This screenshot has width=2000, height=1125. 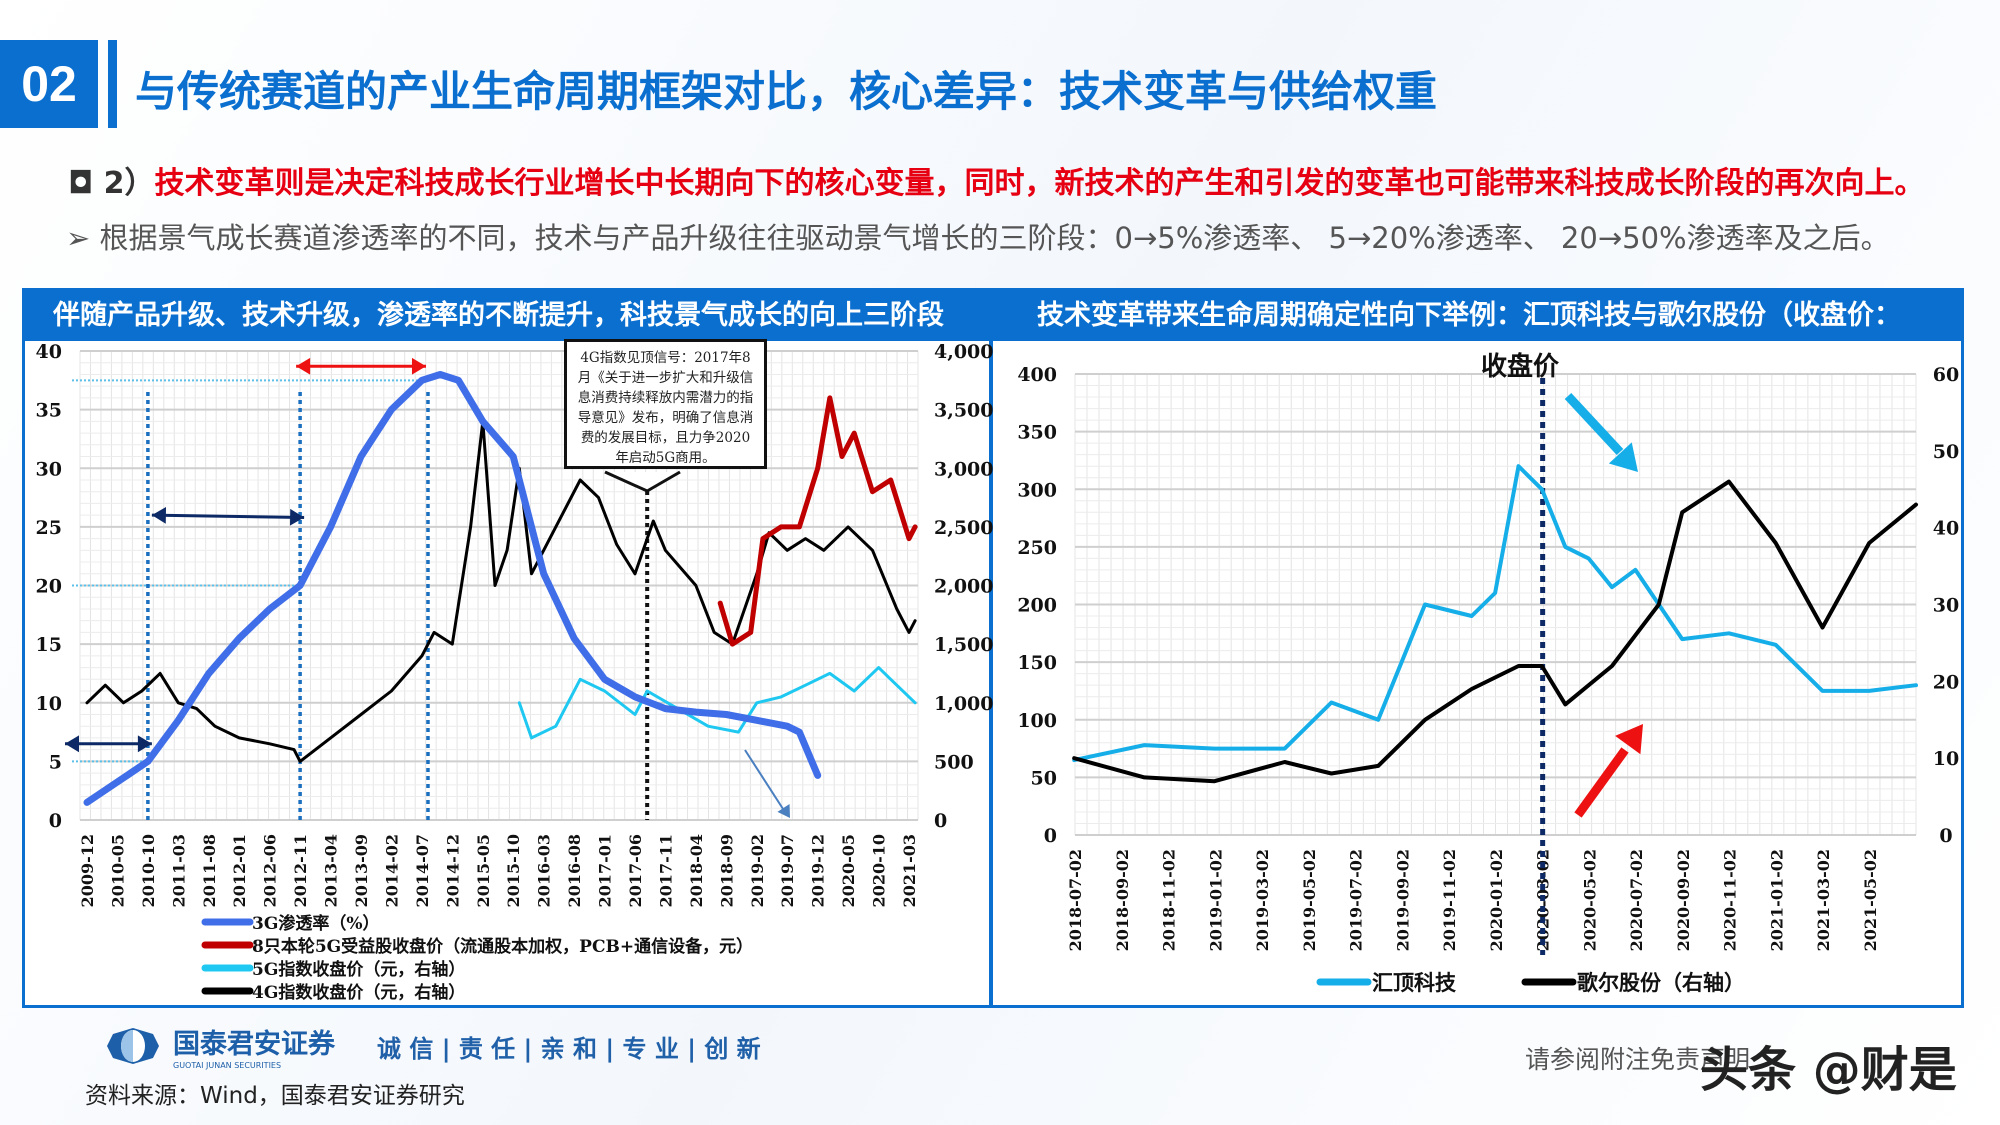 What do you see at coordinates (1589, 900) in the screenshot?
I see `x-tick-label: 2020-05-02` at bounding box center [1589, 900].